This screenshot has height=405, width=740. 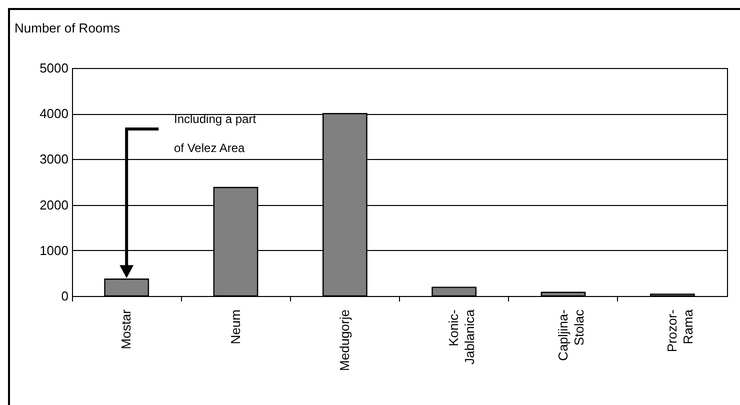 I want to click on x-tick-label: Capljina- Stolac, so click(x=570, y=335).